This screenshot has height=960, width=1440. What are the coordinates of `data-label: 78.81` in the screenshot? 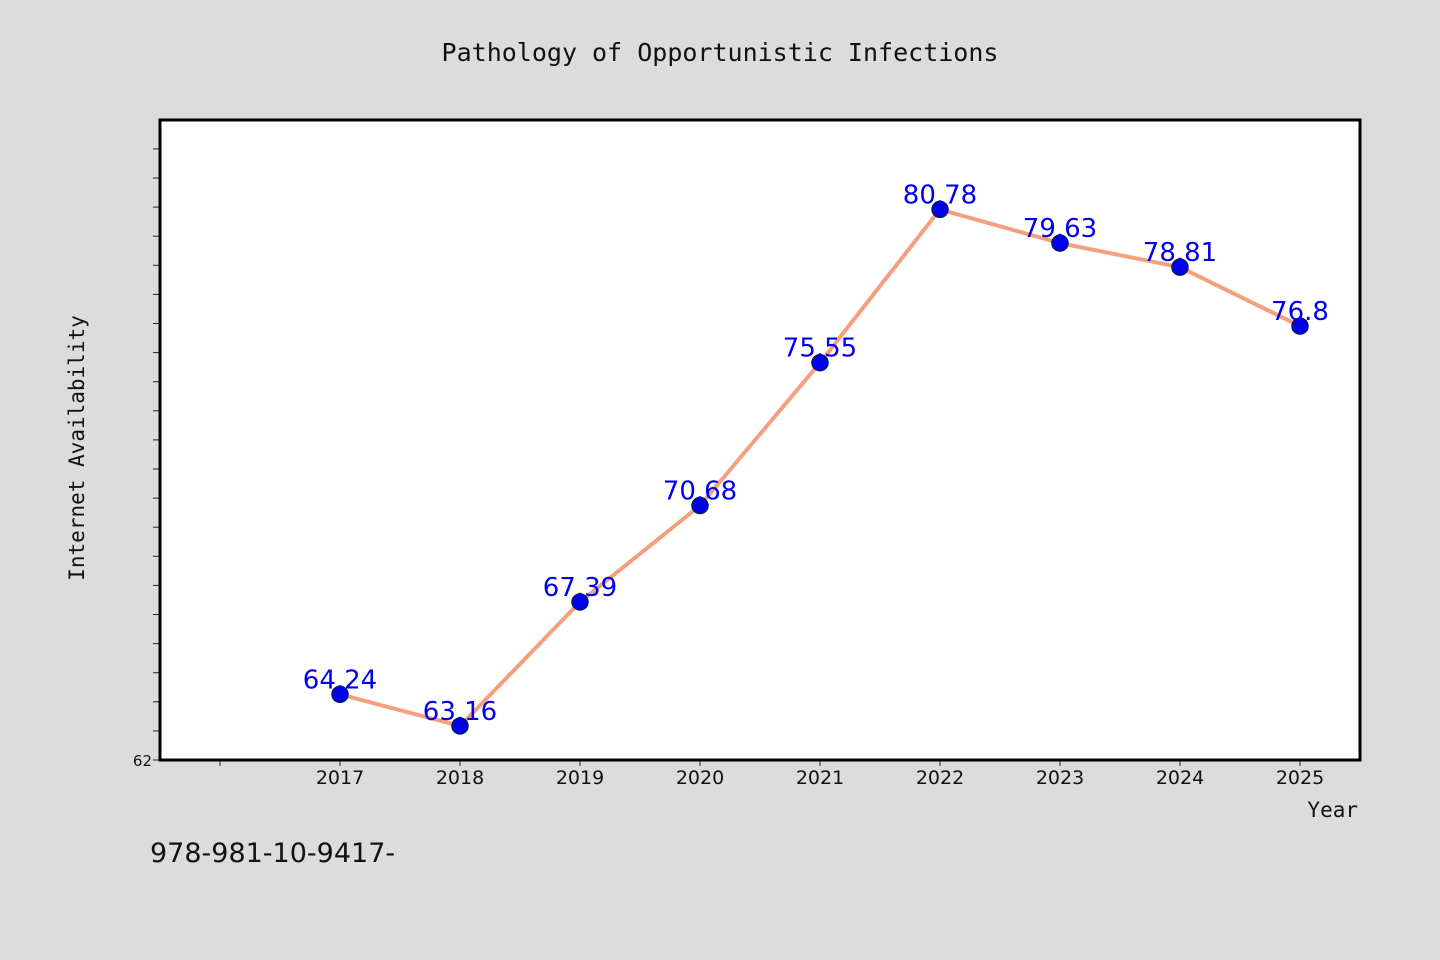 It's located at (1180, 253).